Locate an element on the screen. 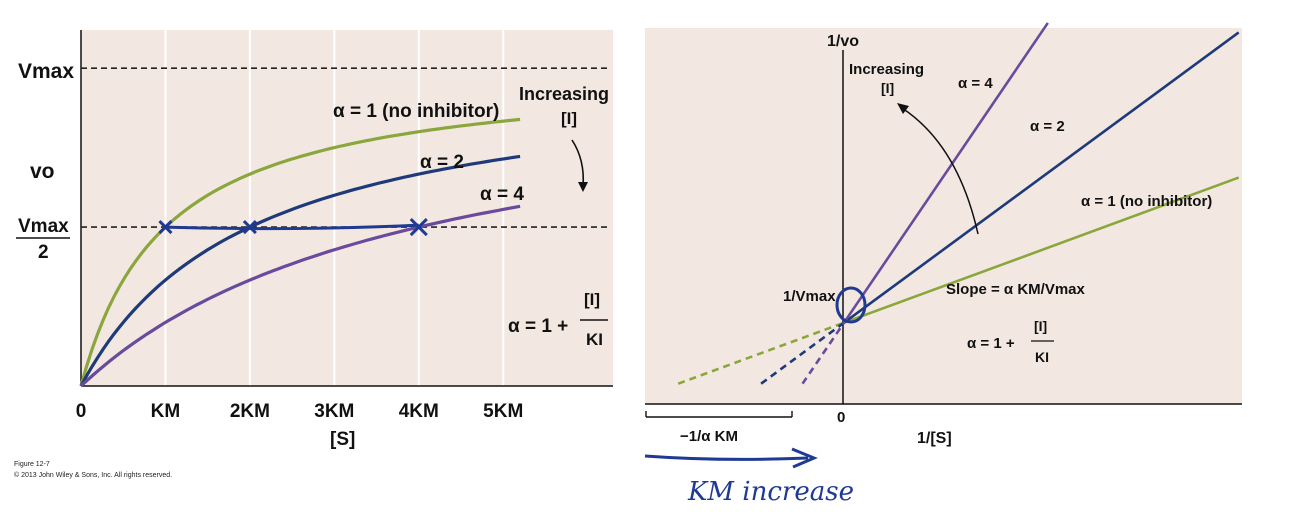  lb-formula-lhs: α = 1 + is located at coordinates (991, 343).